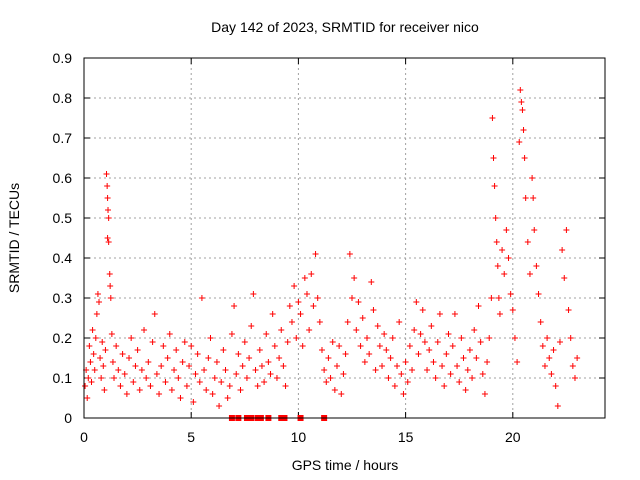 This screenshot has width=640, height=480. What do you see at coordinates (63, 58) in the screenshot?
I see `y-tick-label: 0.9` at bounding box center [63, 58].